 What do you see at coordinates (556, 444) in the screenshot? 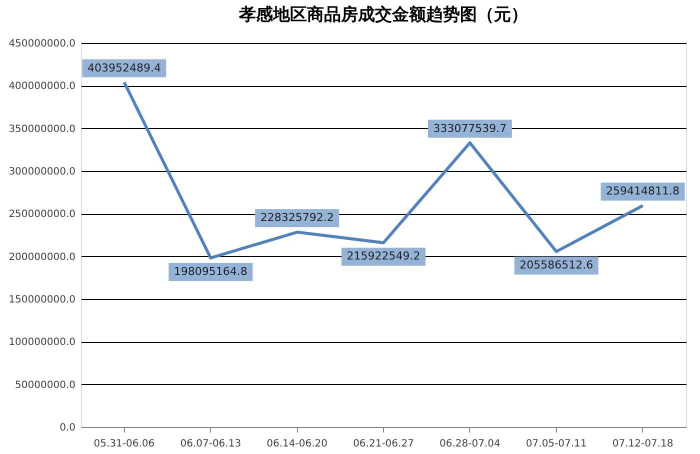
I see `x-tick-label: 07.05-07.11` at bounding box center [556, 444].